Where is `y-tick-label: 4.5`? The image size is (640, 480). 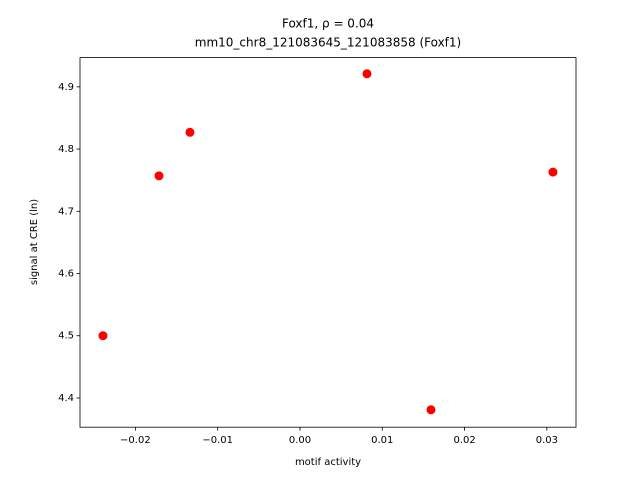 y-tick-label: 4.5 is located at coordinates (66, 336).